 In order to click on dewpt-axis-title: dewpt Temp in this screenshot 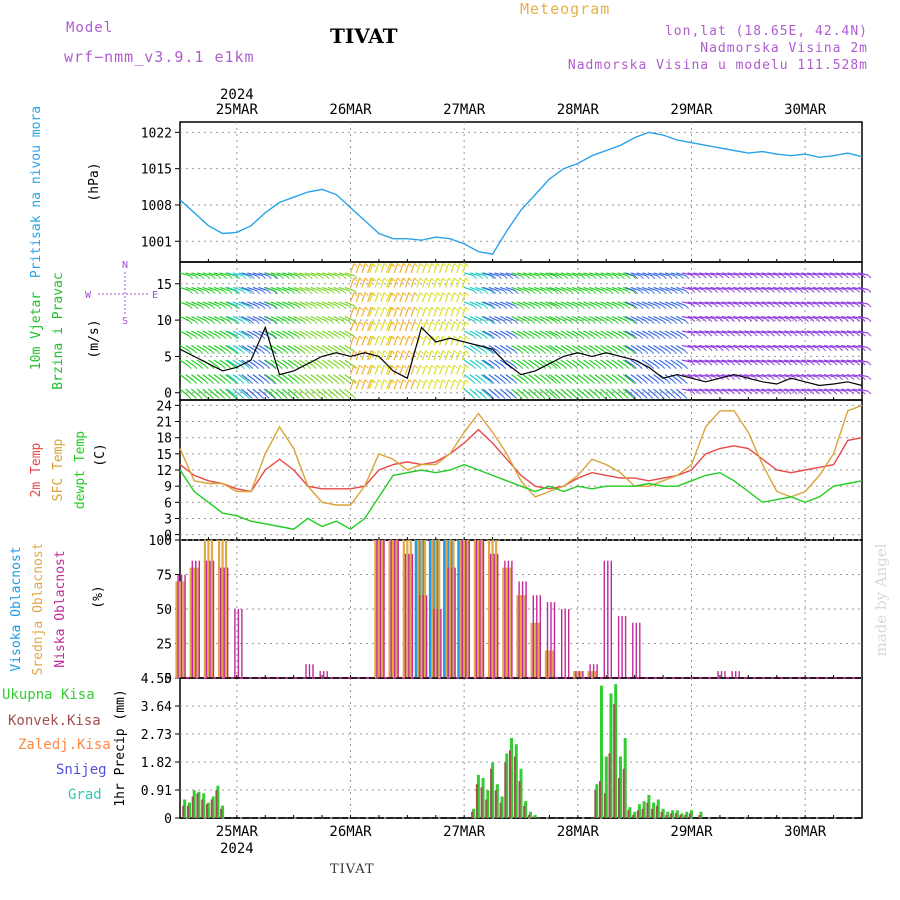, I will do `click(80, 470)`.